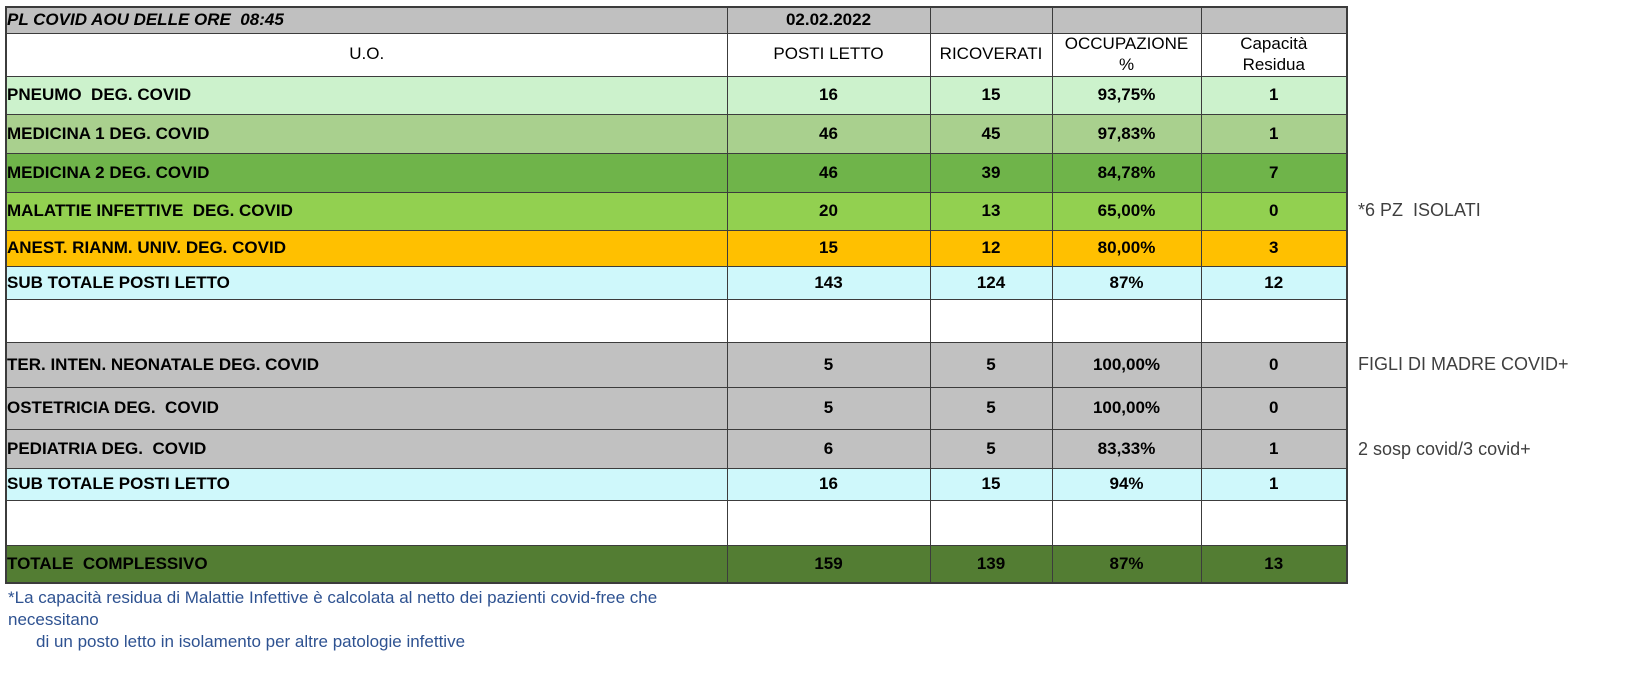  What do you see at coordinates (1274, 282) in the screenshot?
I see `capacita-value: 12` at bounding box center [1274, 282].